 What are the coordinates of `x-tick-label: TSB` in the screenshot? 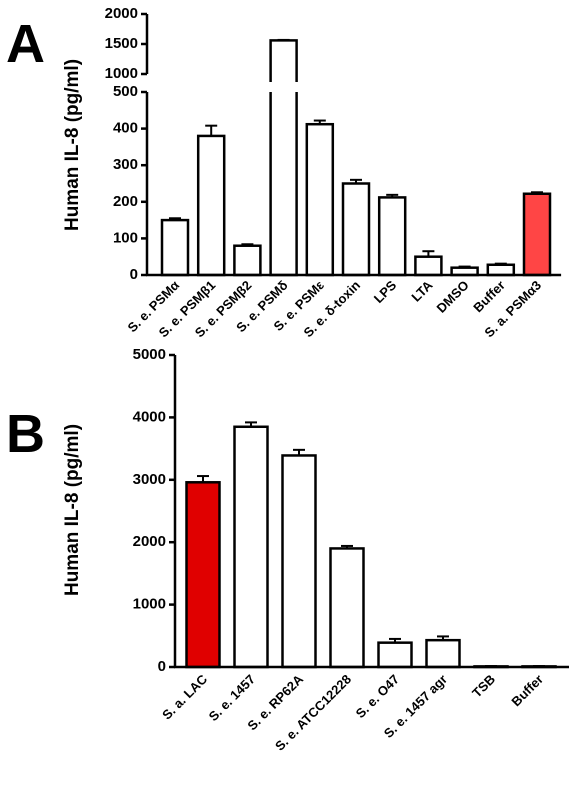 It's located at (483, 686).